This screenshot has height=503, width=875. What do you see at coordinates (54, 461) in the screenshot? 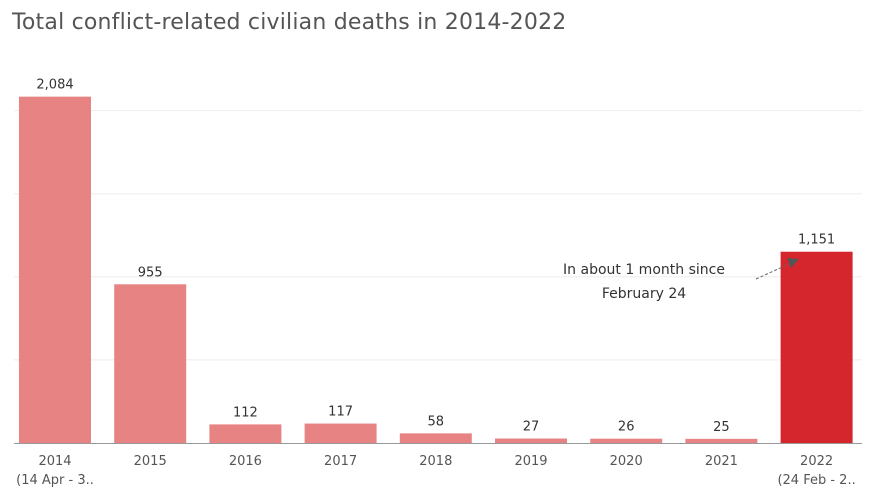
I see `x-tick-2014: 2014` at bounding box center [54, 461].